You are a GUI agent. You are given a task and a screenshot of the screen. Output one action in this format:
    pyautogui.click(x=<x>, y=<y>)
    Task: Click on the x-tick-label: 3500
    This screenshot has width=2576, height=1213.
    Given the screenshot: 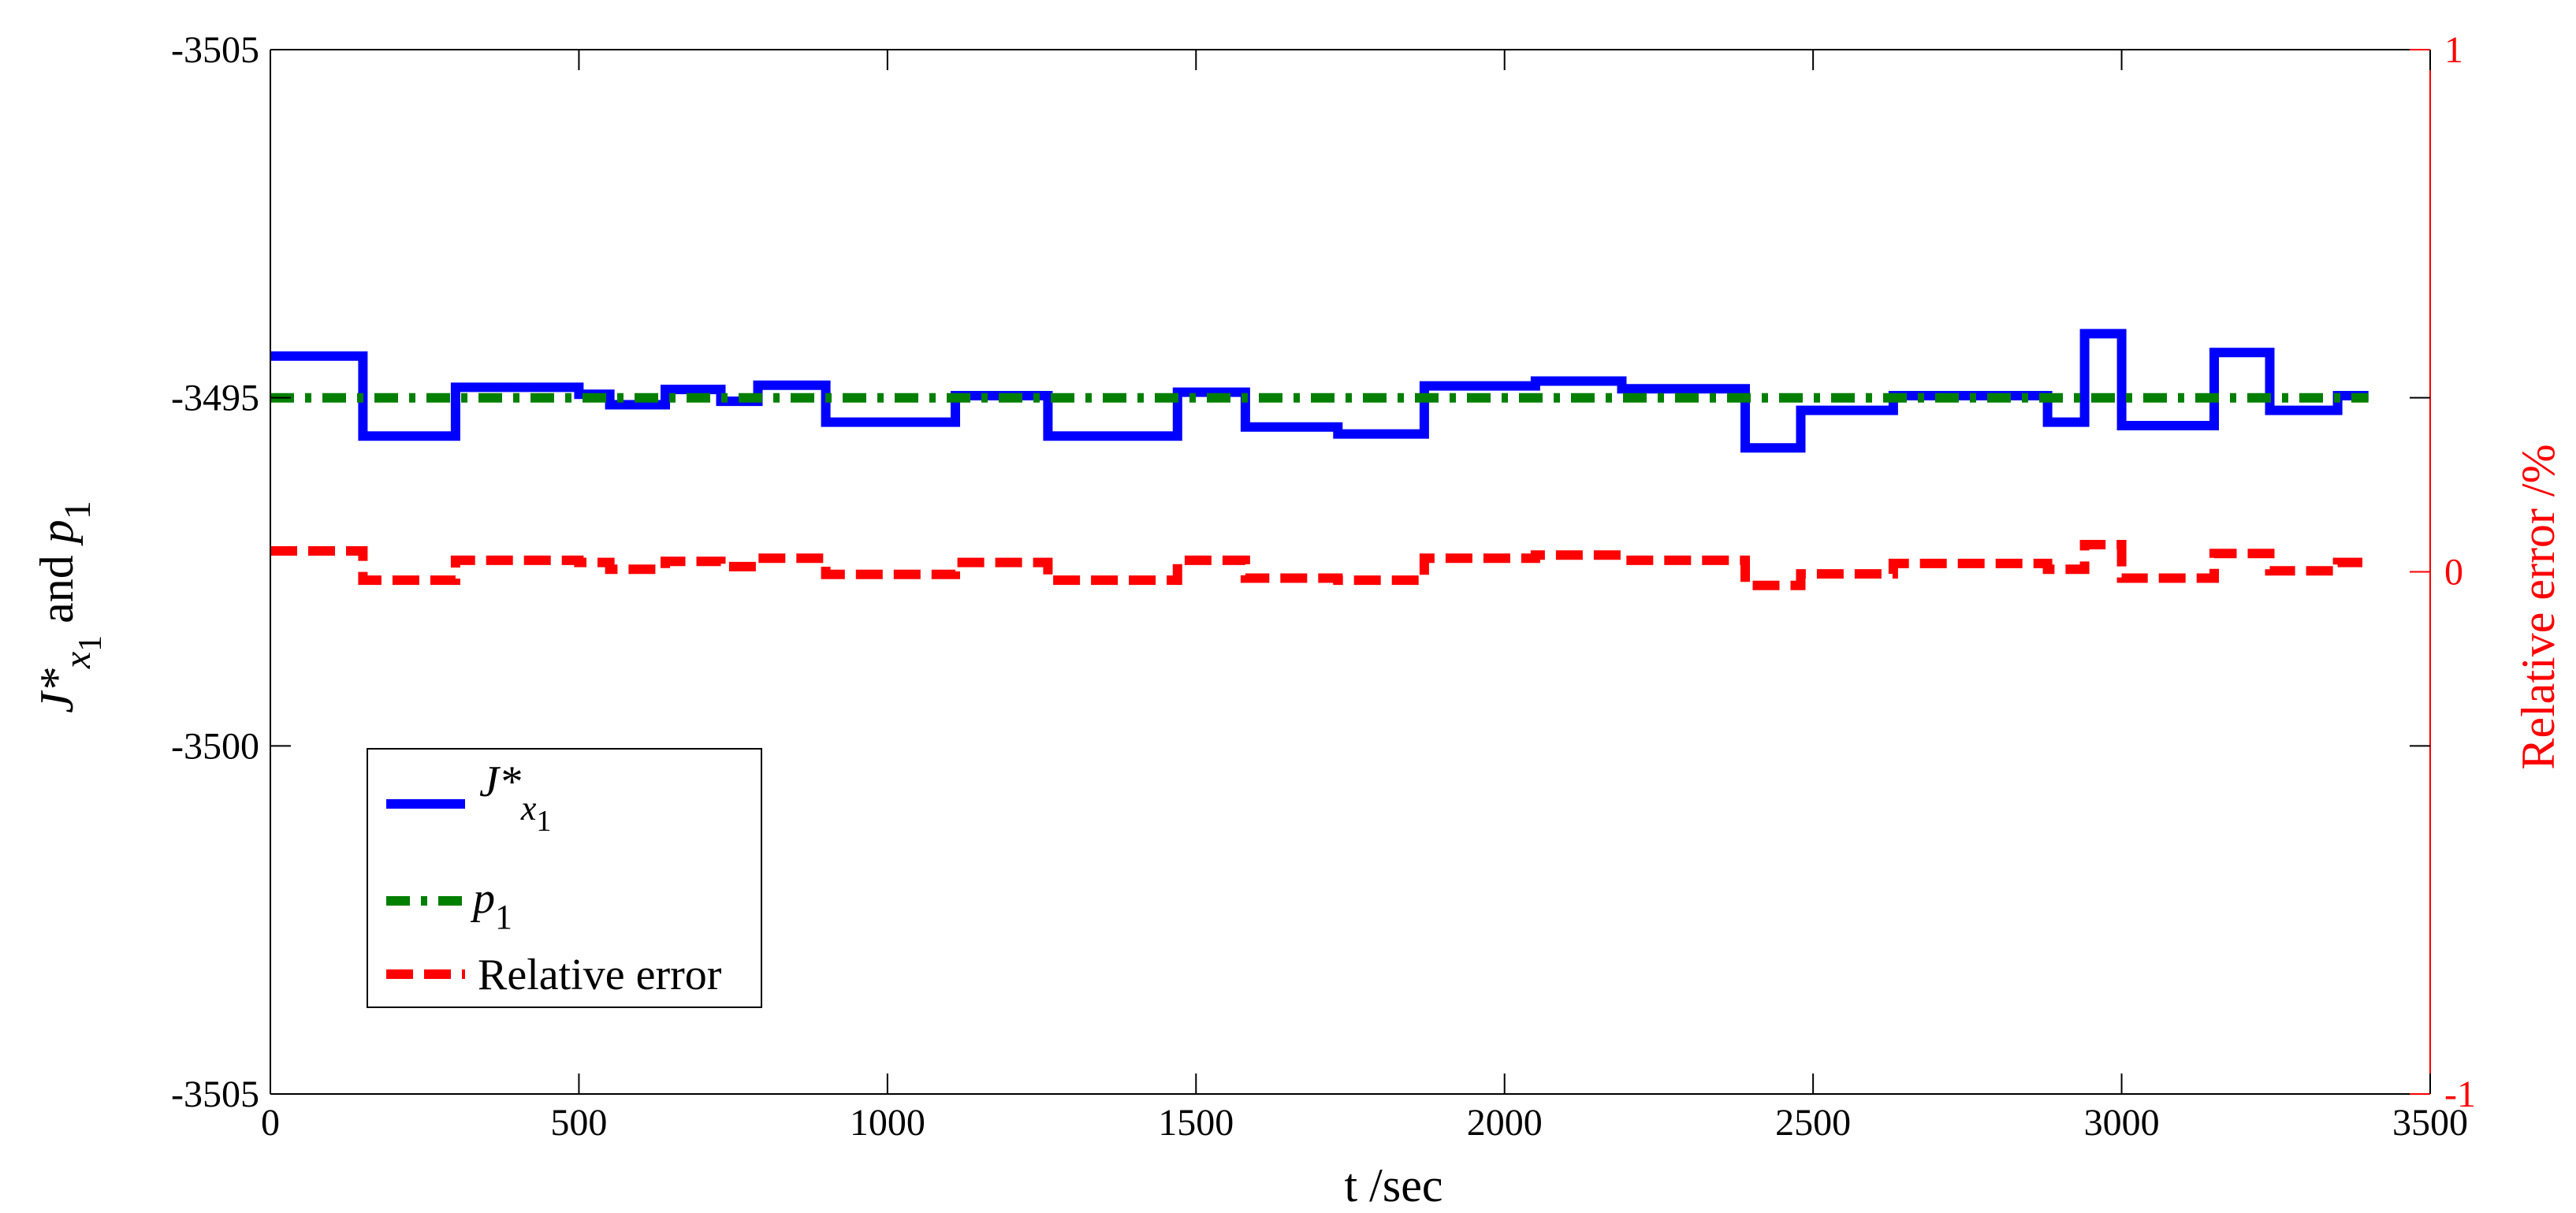 What is the action you would take?
    pyautogui.click(x=2430, y=1123)
    